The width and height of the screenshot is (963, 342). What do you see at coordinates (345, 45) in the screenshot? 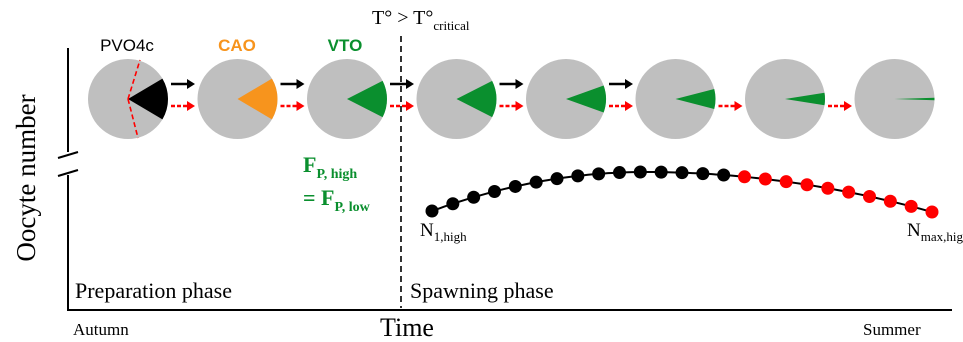
I see `stage-label-vto: VTO` at bounding box center [345, 45].